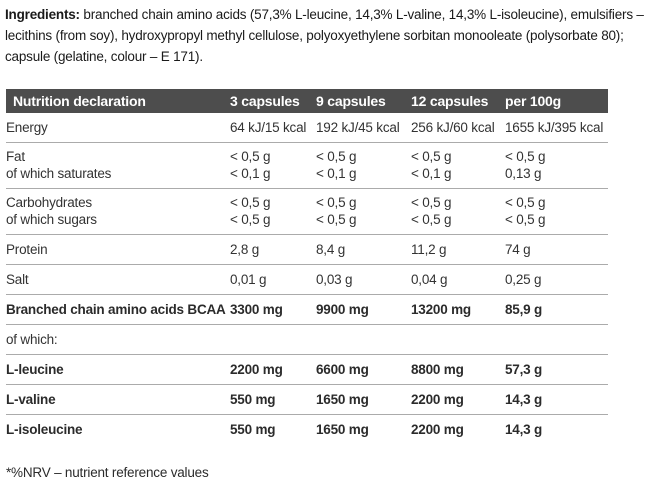  What do you see at coordinates (331, 249) in the screenshot?
I see `row-value: 8,4 g` at bounding box center [331, 249].